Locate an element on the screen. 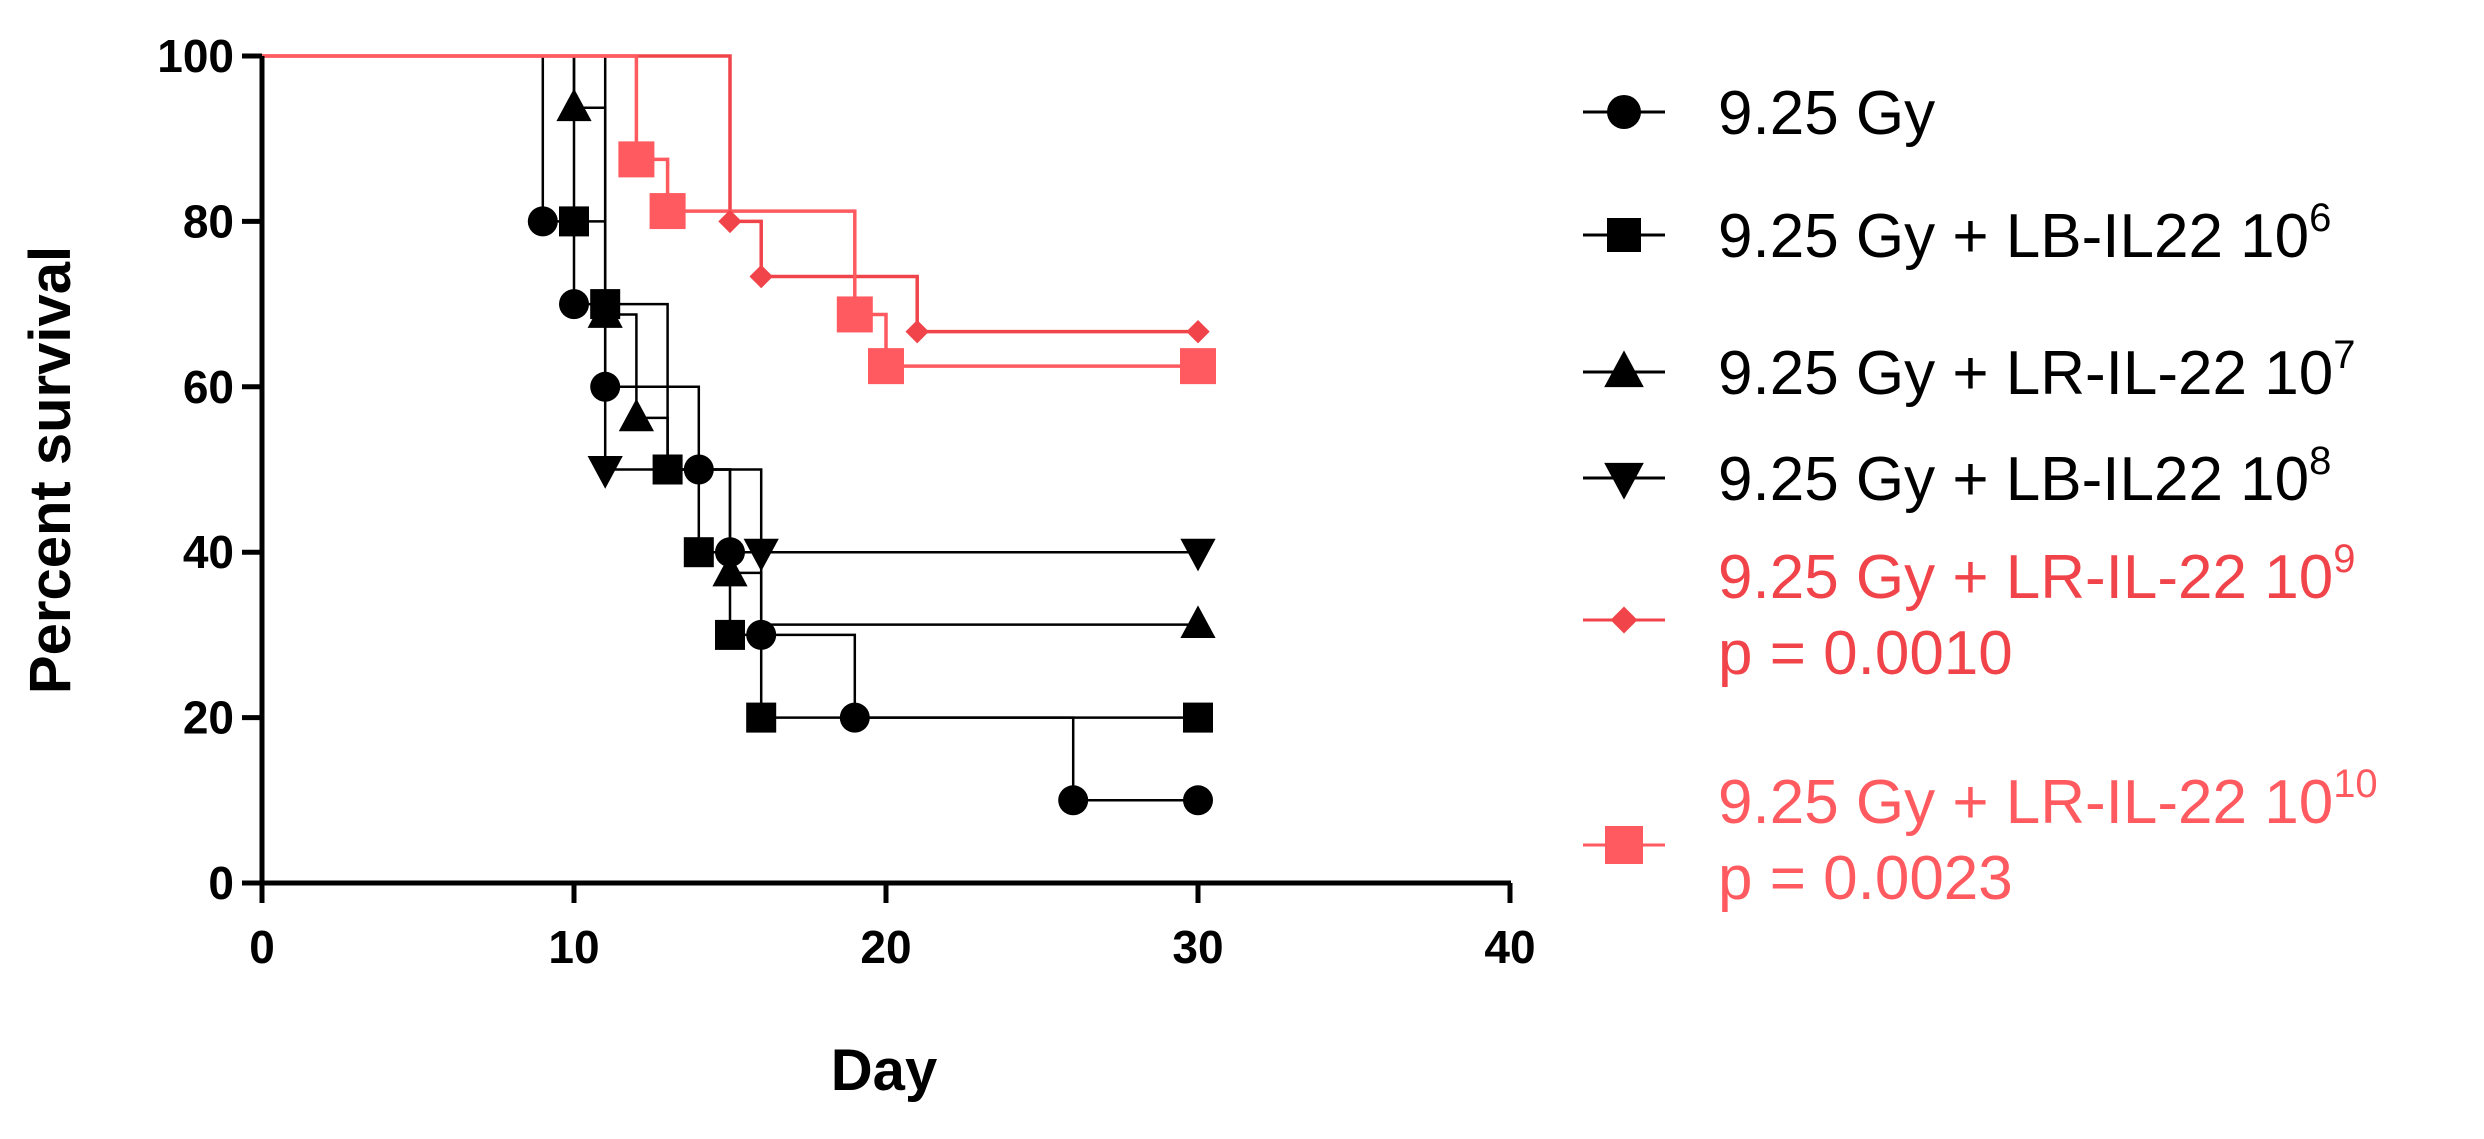 The height and width of the screenshot is (1139, 2484). legend-pvalue-5: p = 0.0010 is located at coordinates (1865, 653).